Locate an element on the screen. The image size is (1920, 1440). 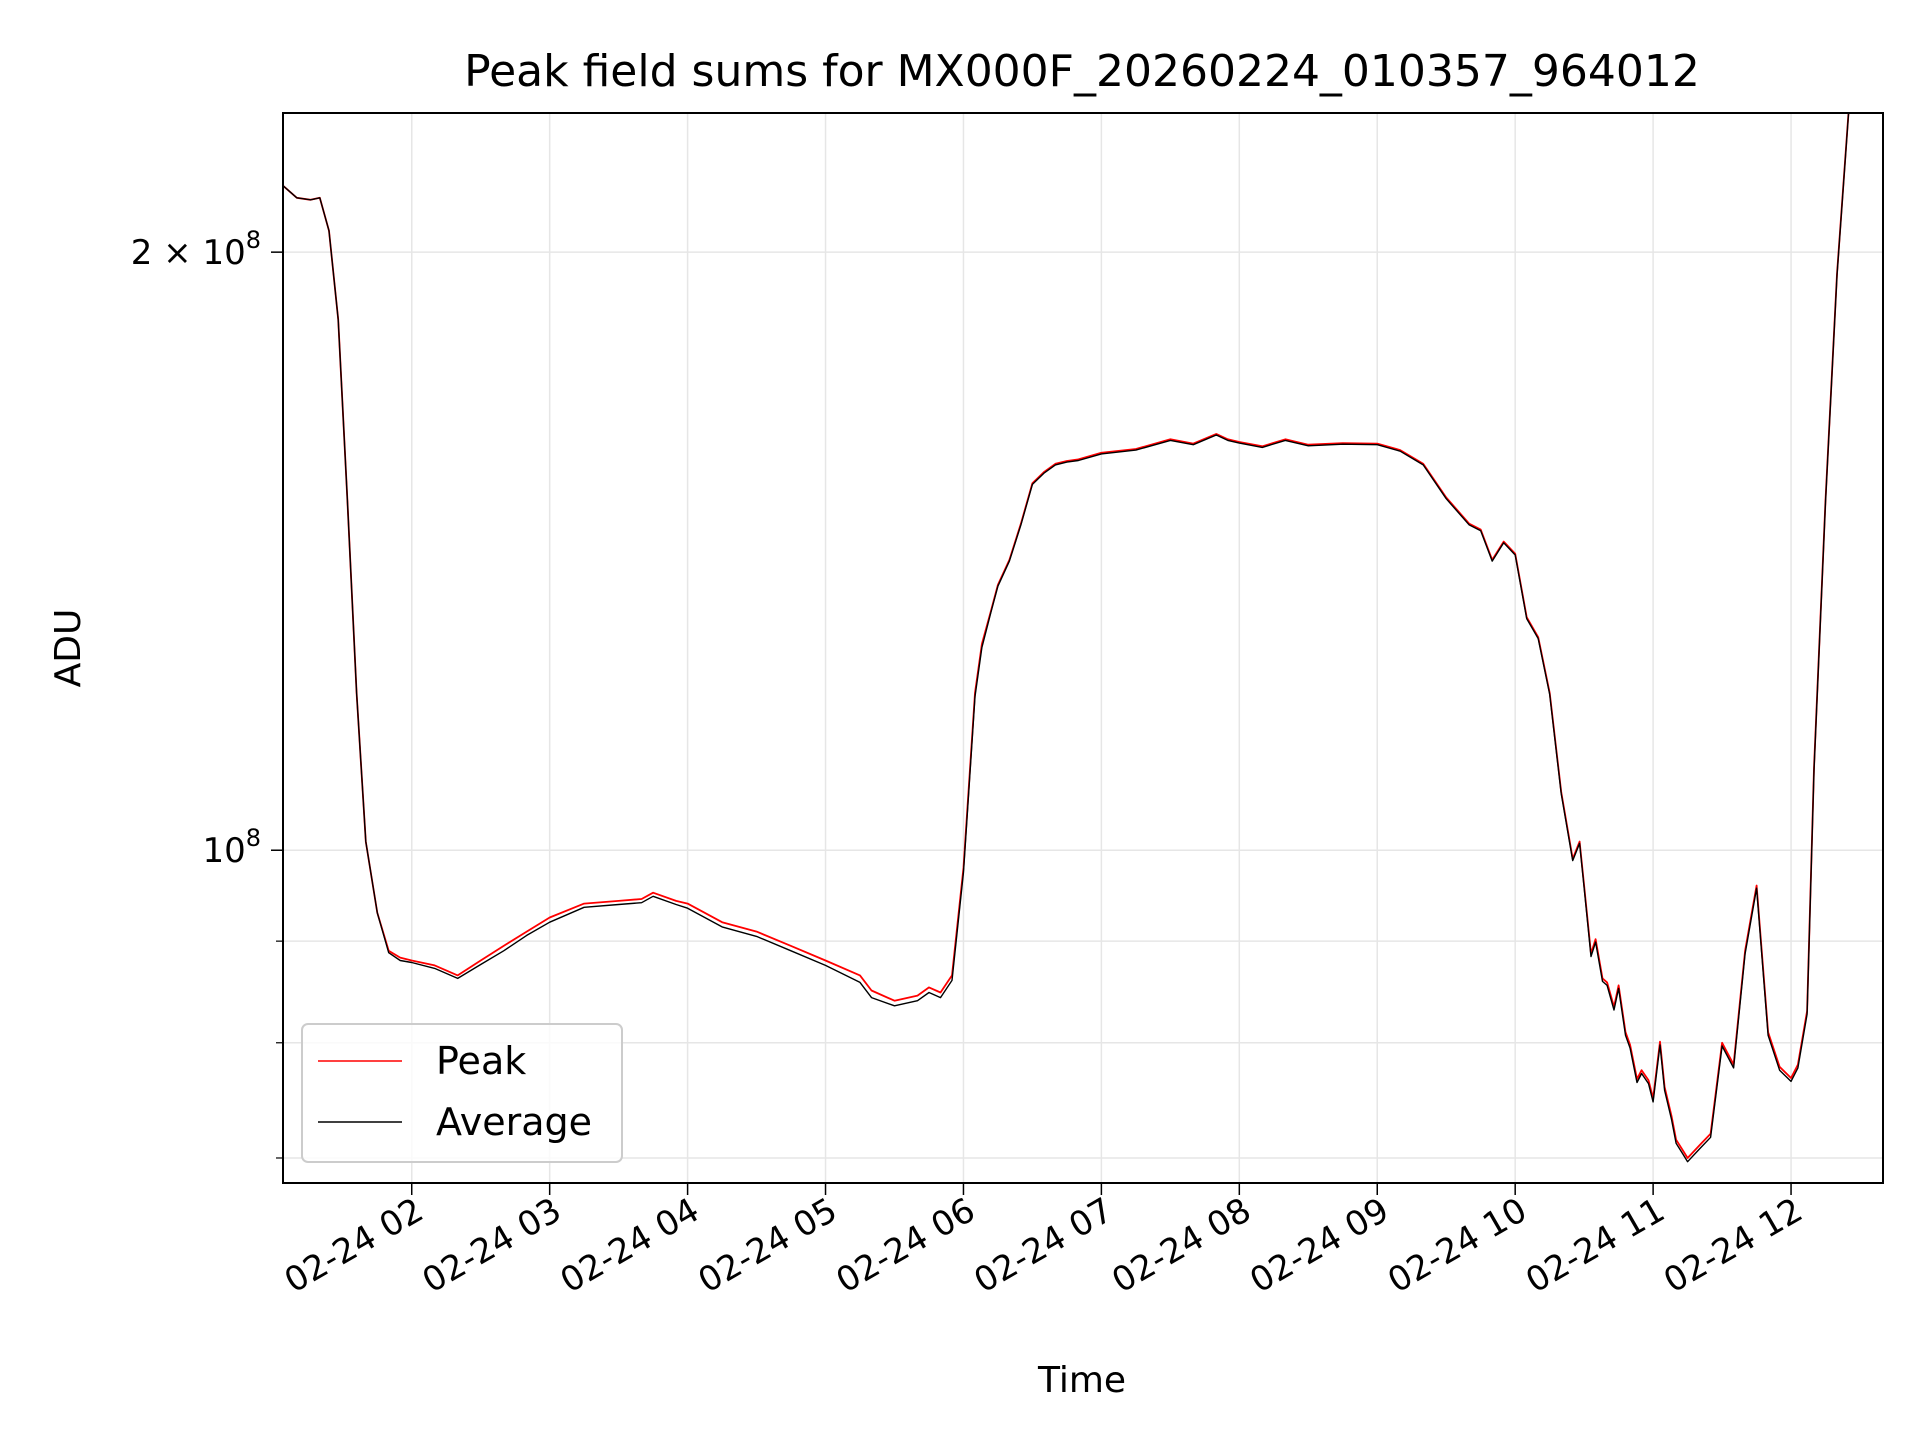
x-tick-label: 02-24 07 is located at coordinates (1043, 1245).